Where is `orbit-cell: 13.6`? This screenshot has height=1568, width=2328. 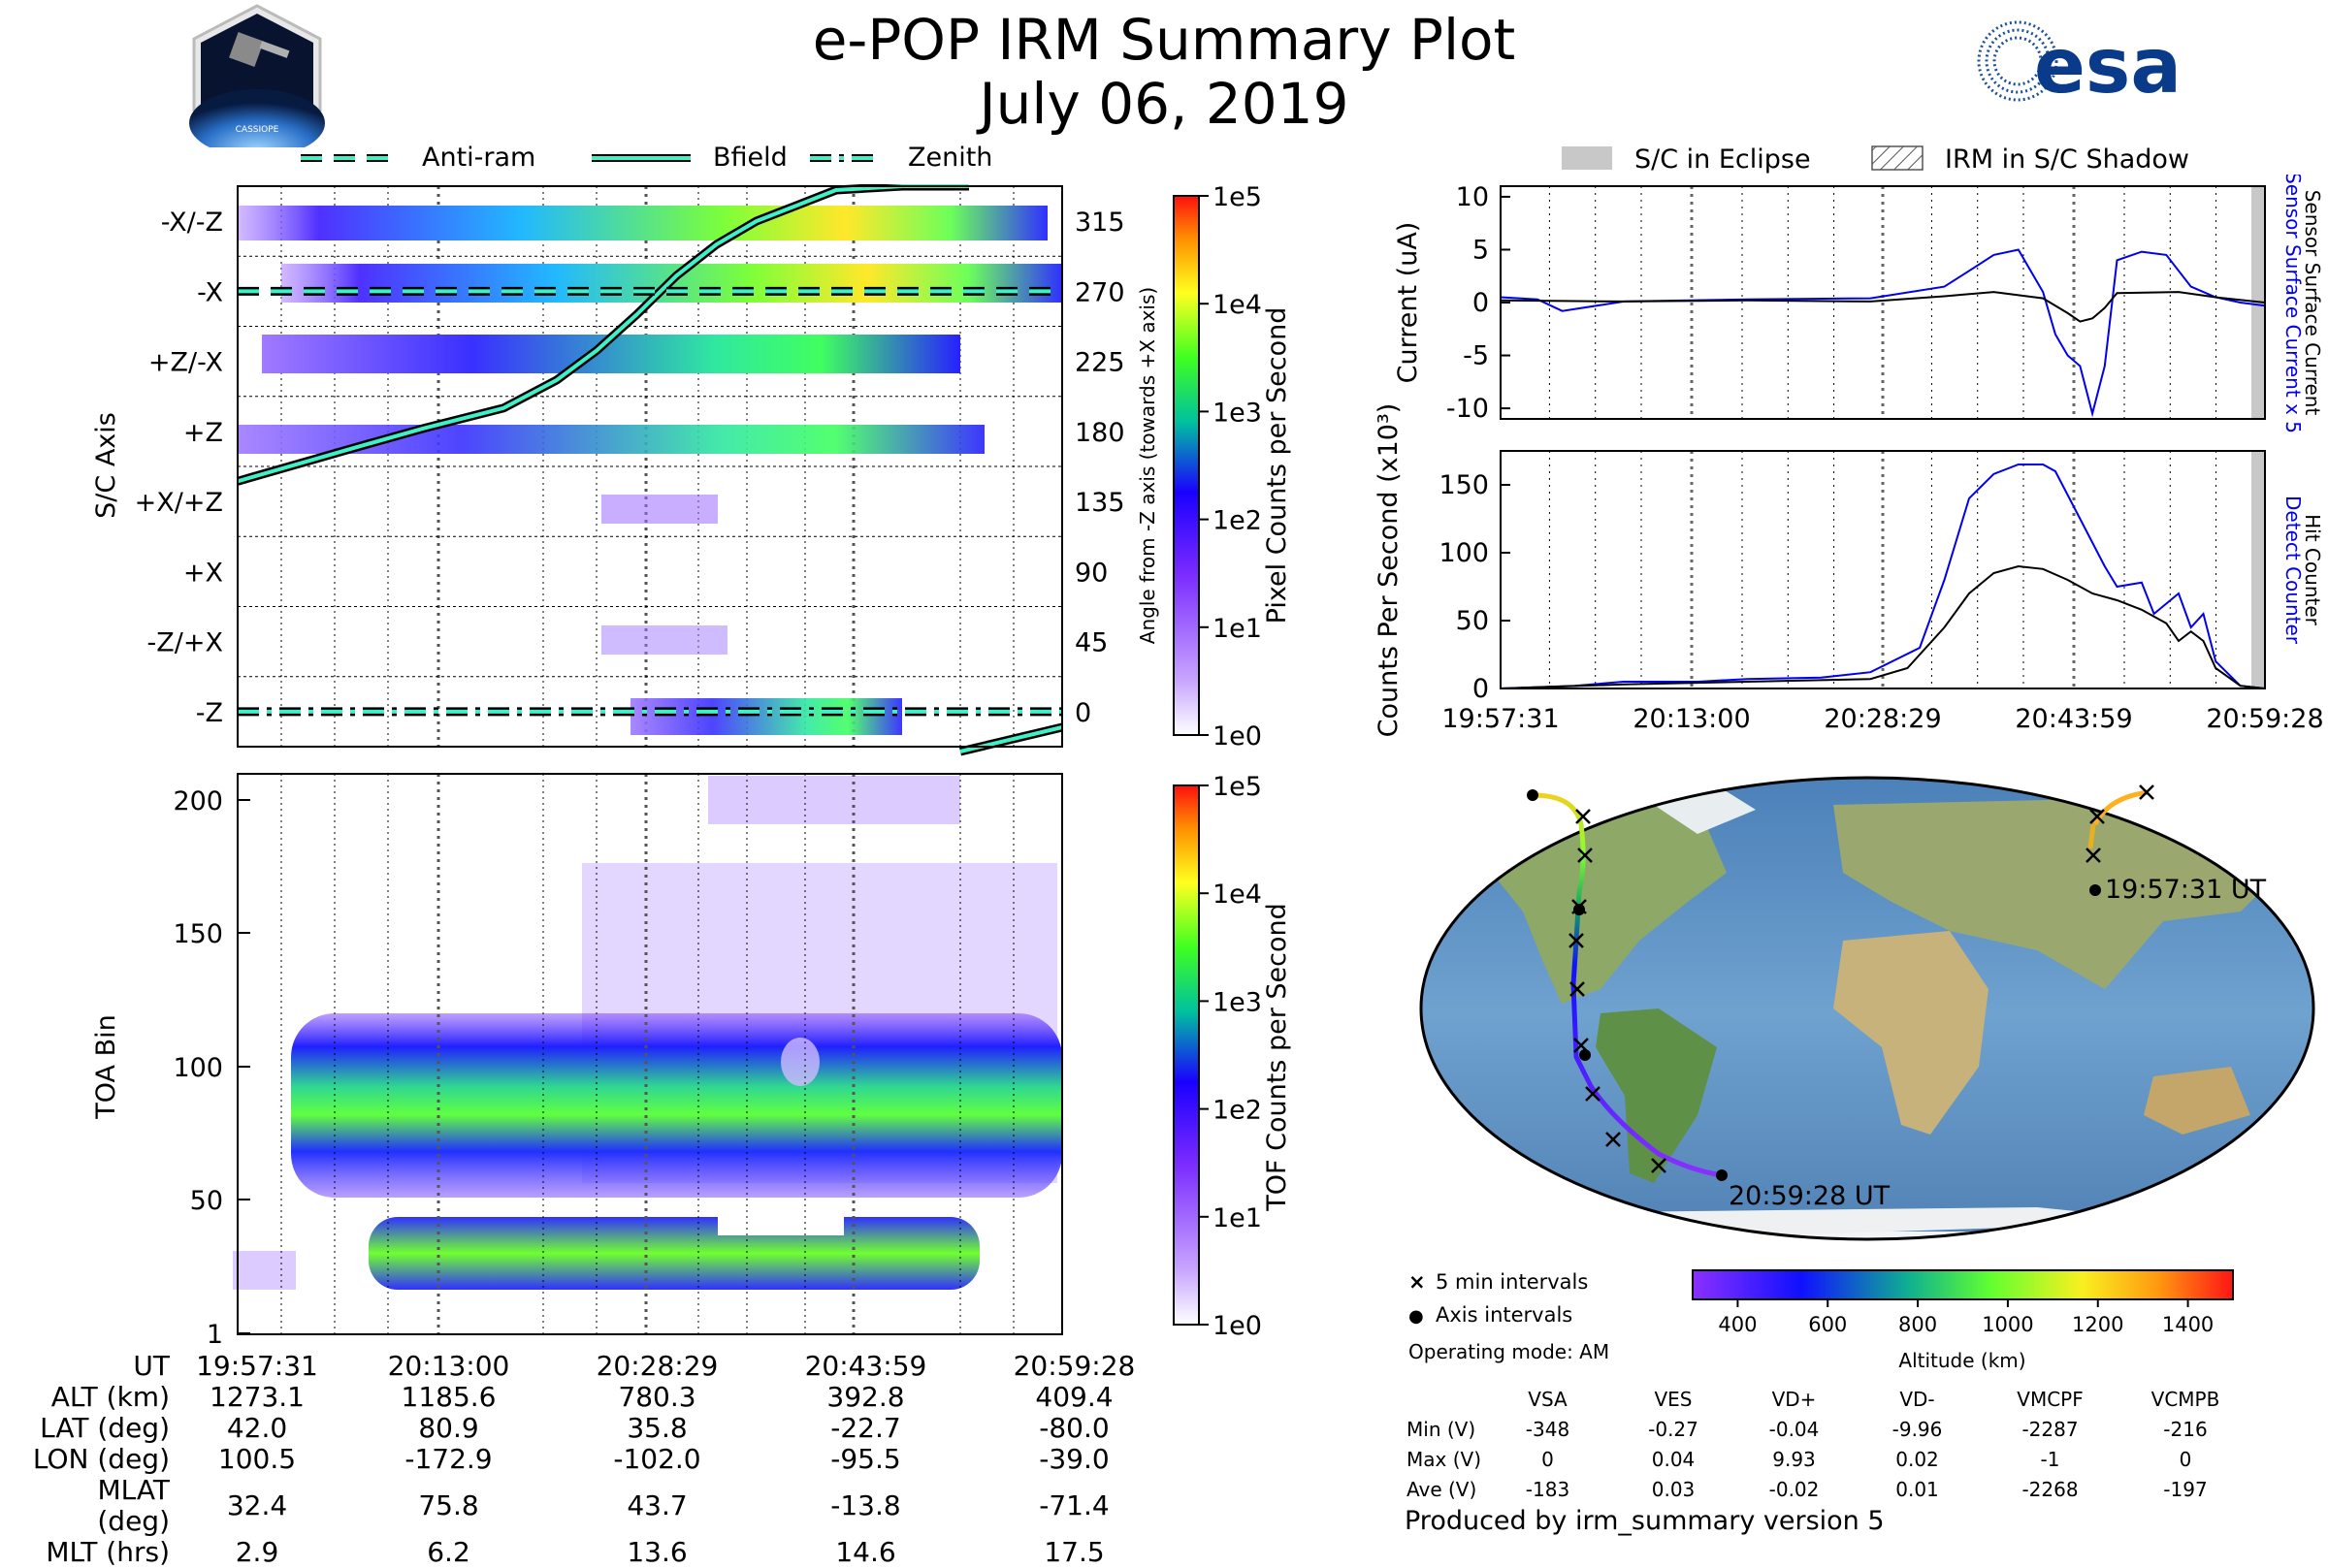
orbit-cell: 13.6 is located at coordinates (657, 1552).